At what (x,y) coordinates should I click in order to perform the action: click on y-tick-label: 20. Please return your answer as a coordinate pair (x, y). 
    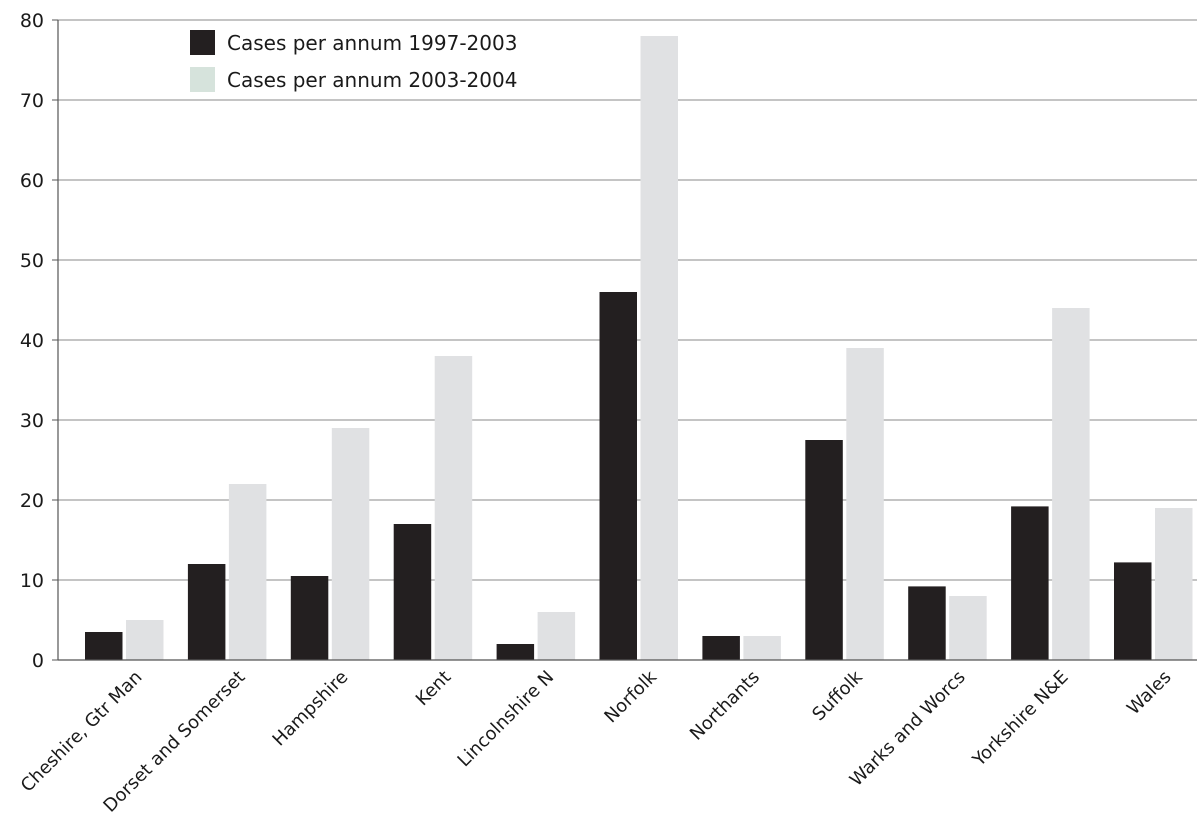
    Looking at the image, I should click on (32, 501).